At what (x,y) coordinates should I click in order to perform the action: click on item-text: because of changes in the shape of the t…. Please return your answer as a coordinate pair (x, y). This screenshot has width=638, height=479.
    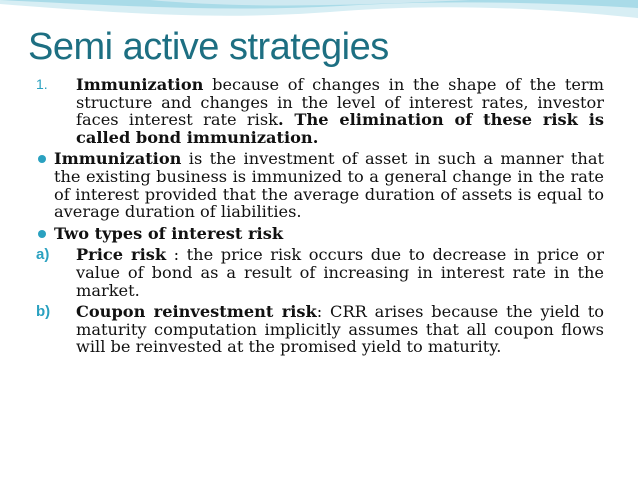
    Looking at the image, I should click on (340, 102).